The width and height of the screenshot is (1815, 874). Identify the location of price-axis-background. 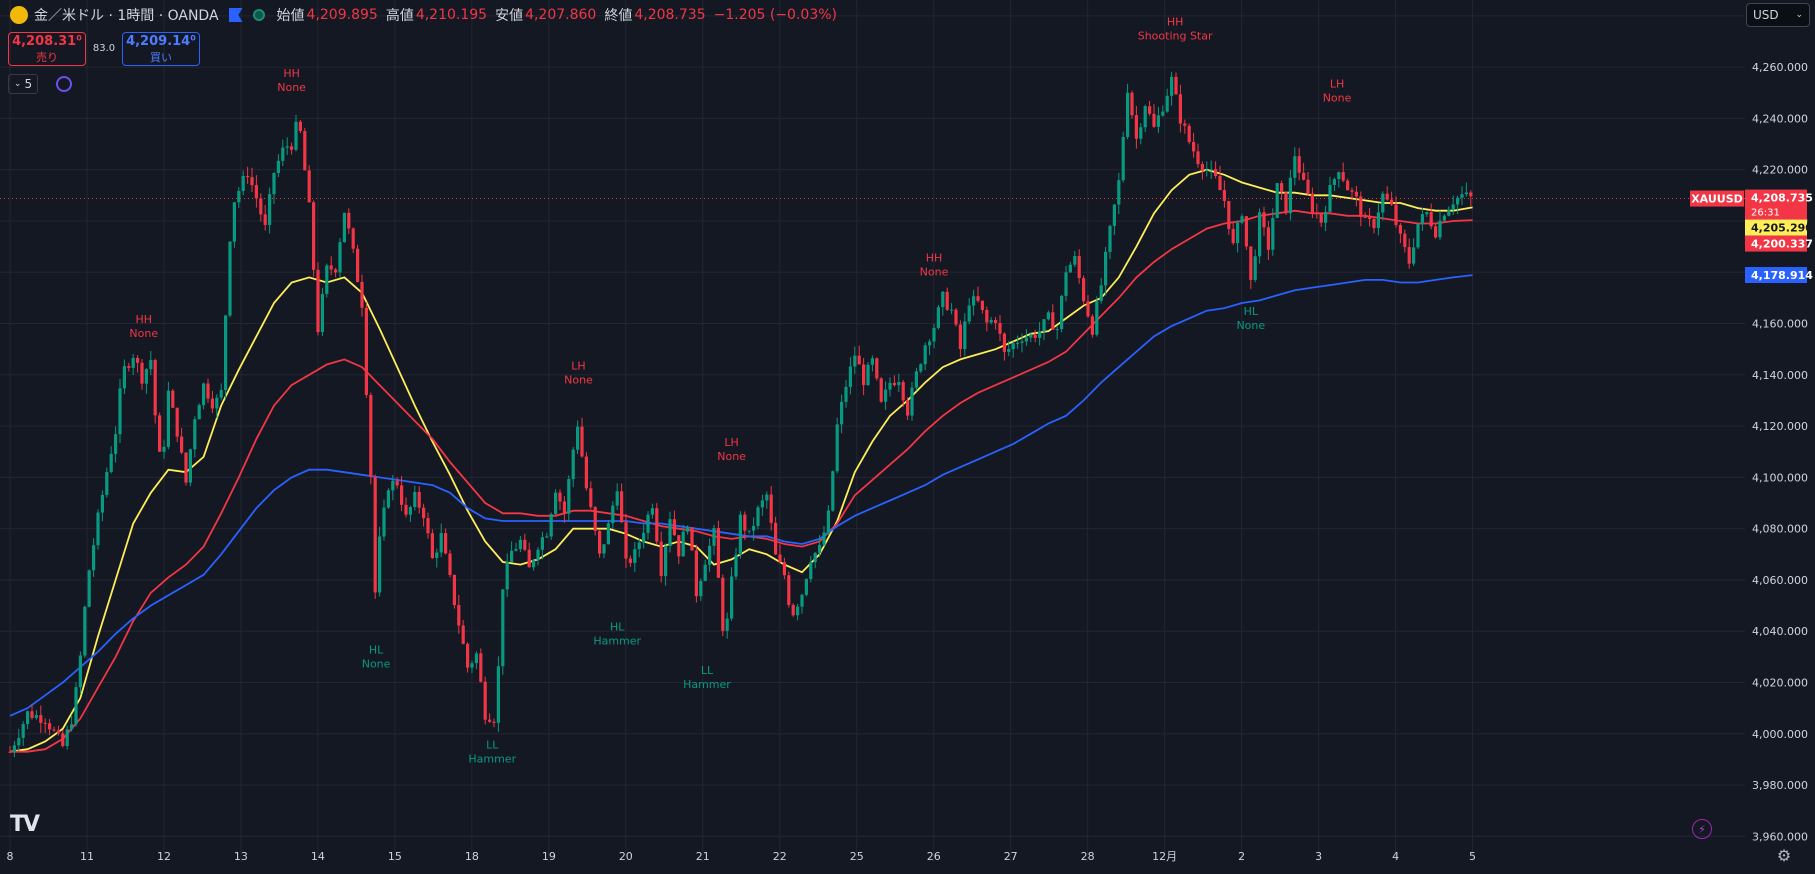
(1780, 437).